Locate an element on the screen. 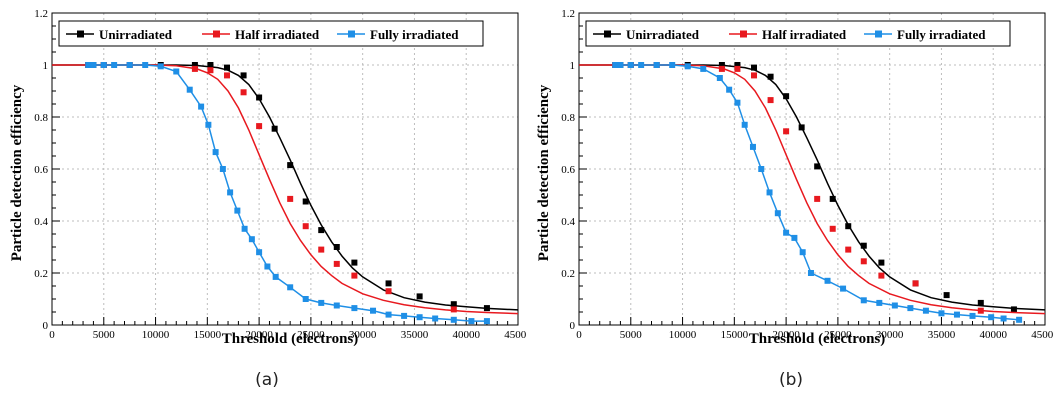  y-tick-label: 0.4 is located at coordinates (568, 222).